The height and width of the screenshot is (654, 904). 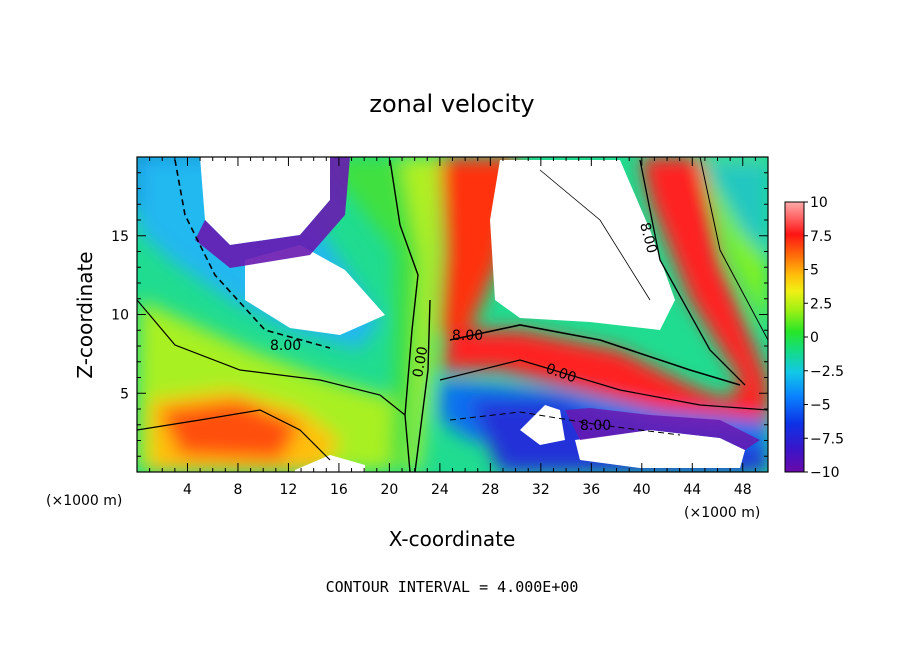 I want to click on region-low-left, so click(x=265, y=201).